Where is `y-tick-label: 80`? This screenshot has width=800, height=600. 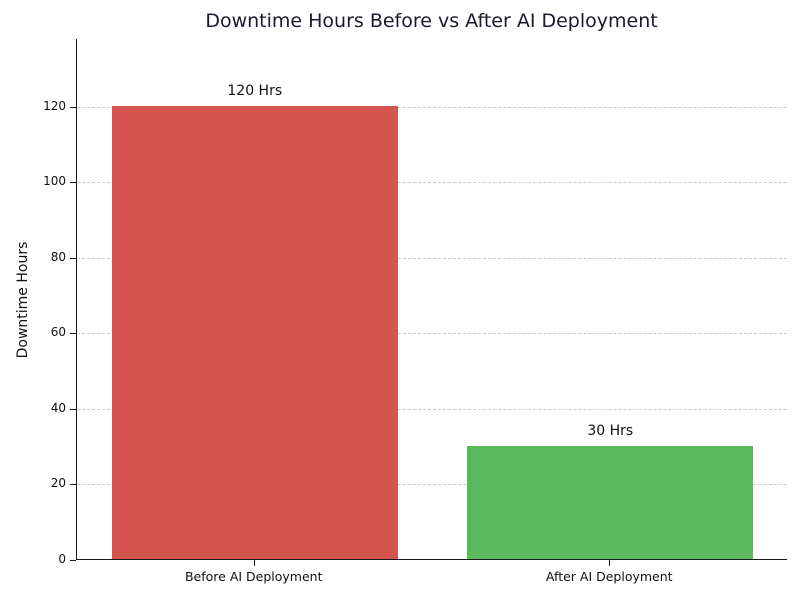 y-tick-label: 80 is located at coordinates (58, 256).